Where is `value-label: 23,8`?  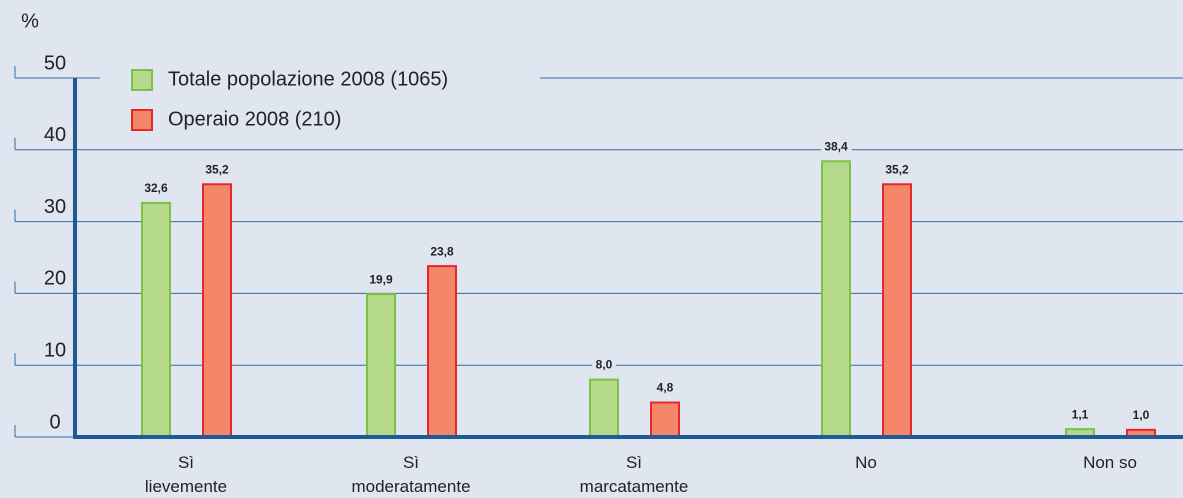
value-label: 23,8 is located at coordinates (442, 251).